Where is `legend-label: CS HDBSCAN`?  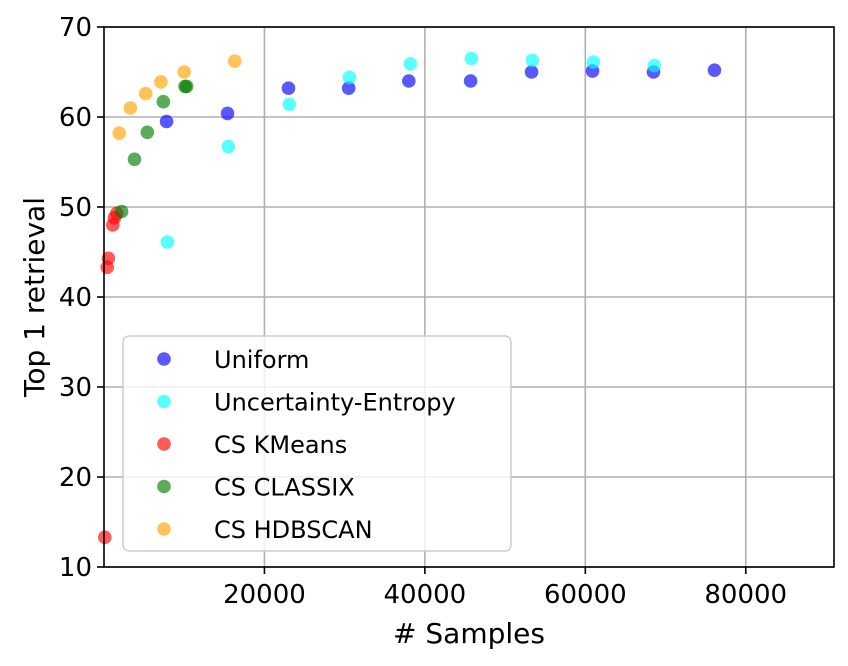 legend-label: CS HDBSCAN is located at coordinates (293, 530).